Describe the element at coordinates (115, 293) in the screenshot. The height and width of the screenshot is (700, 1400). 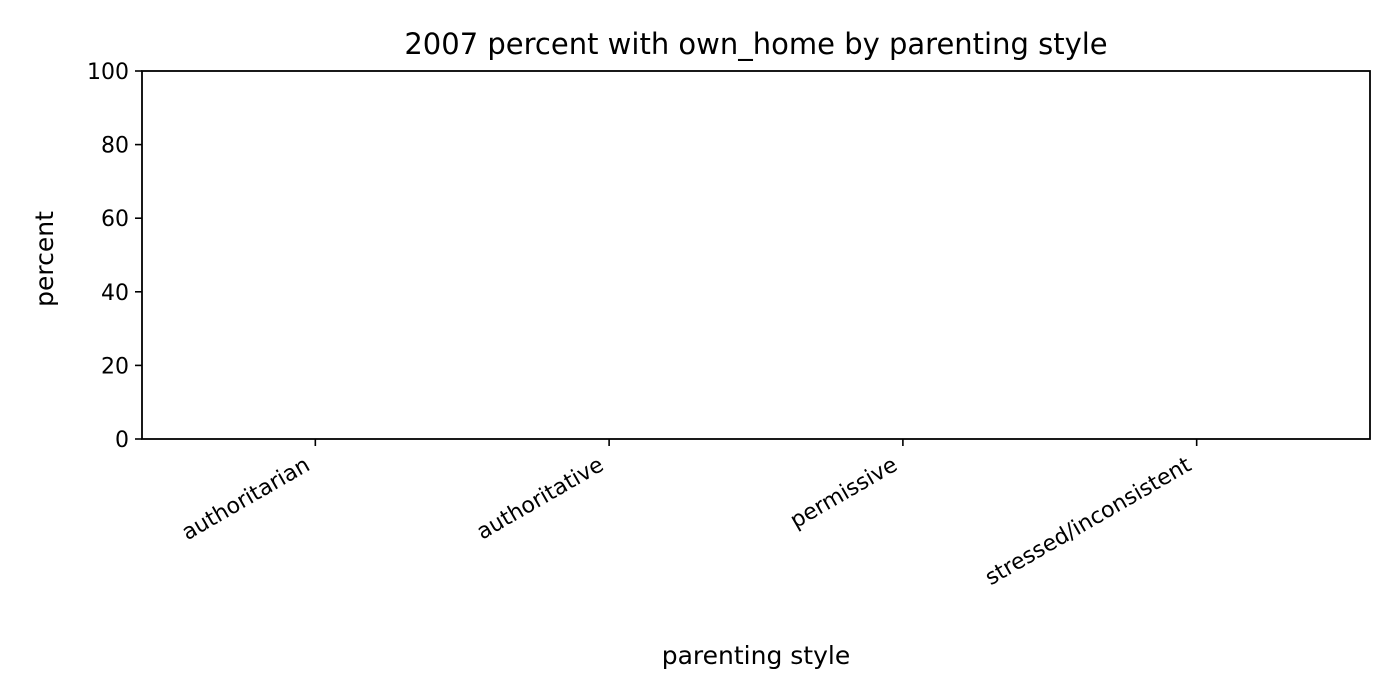
I see `y-tick-label: 40` at that location.